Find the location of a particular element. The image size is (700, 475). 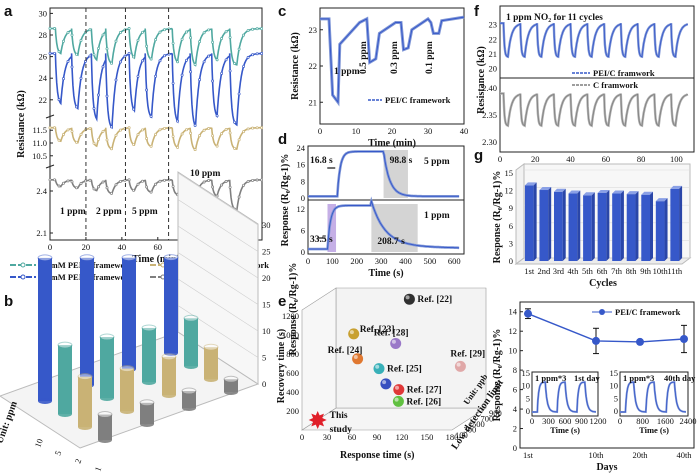

y-tick-label: 400 is located at coordinates (292, 392).